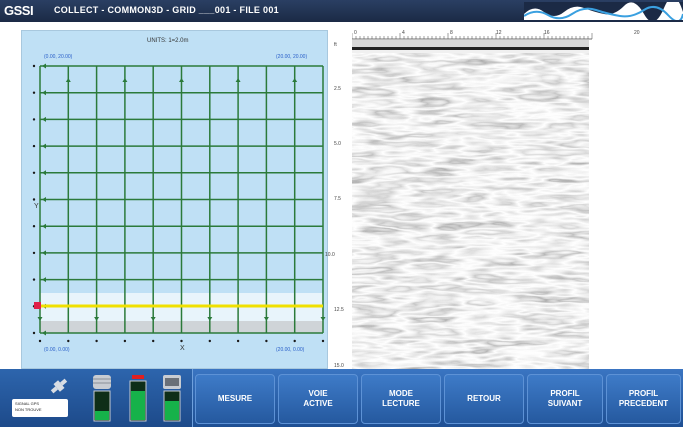 This screenshot has height=427, width=683. Describe the element at coordinates (401, 393) in the screenshot. I see `read-mode-label-line1: MODE` at that location.